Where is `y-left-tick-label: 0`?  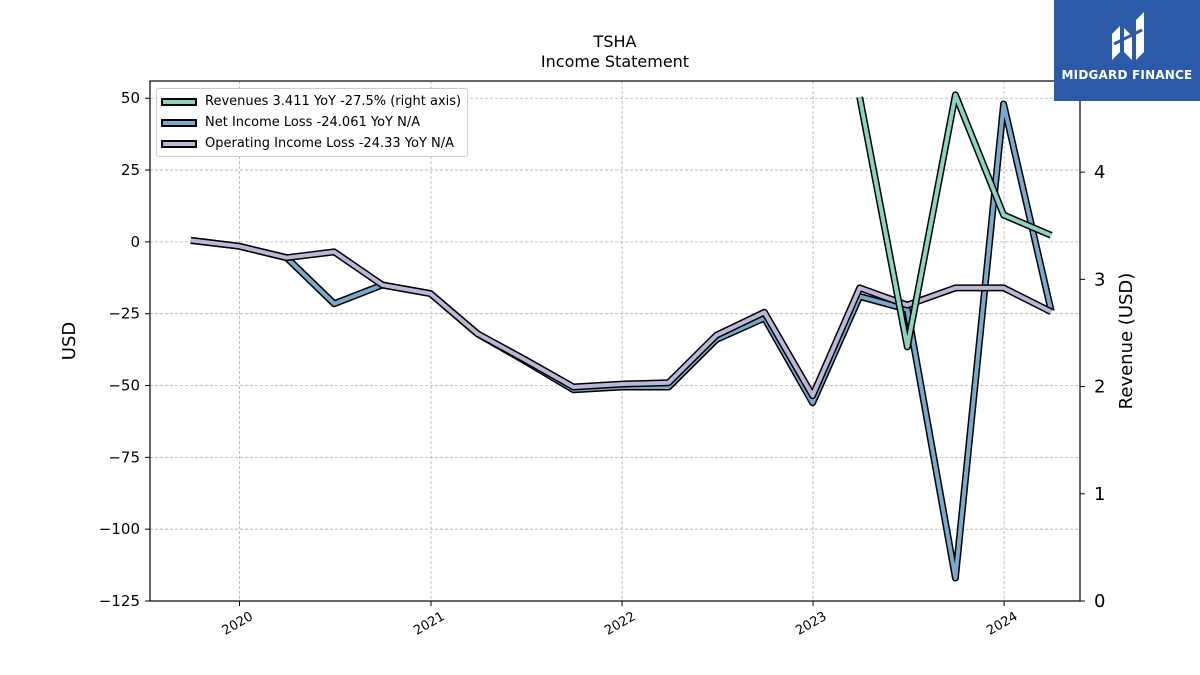 y-left-tick-label: 0 is located at coordinates (135, 242).